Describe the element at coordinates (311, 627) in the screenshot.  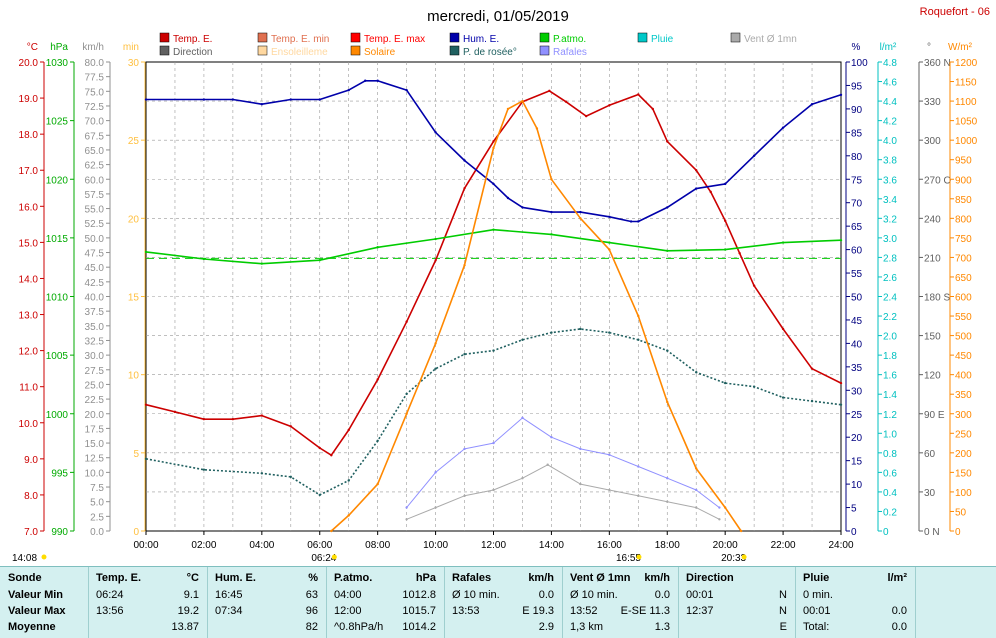
I see `summary-cell-value: 82` at that location.